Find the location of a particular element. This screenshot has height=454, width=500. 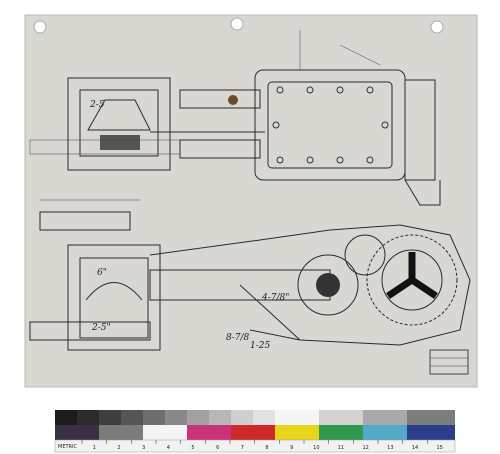

ruler-unit: METRIC is located at coordinates (67, 447).